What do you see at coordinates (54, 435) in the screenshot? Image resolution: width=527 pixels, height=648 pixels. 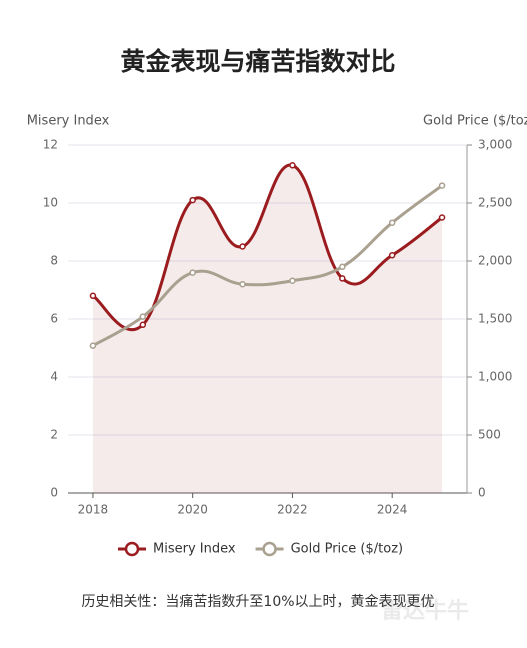 I see `y-tick-label: 2` at bounding box center [54, 435].